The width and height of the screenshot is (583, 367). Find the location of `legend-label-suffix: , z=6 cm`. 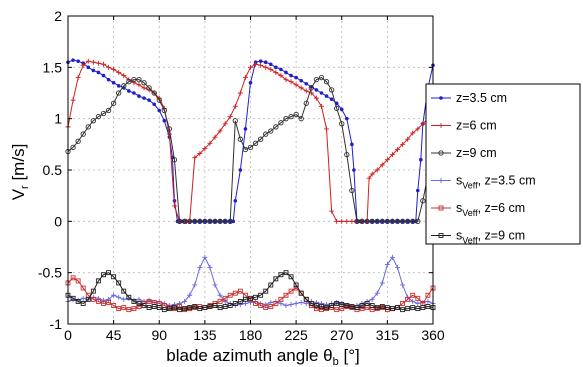

legend-label-suffix: , z=6 cm is located at coordinates (502, 208).